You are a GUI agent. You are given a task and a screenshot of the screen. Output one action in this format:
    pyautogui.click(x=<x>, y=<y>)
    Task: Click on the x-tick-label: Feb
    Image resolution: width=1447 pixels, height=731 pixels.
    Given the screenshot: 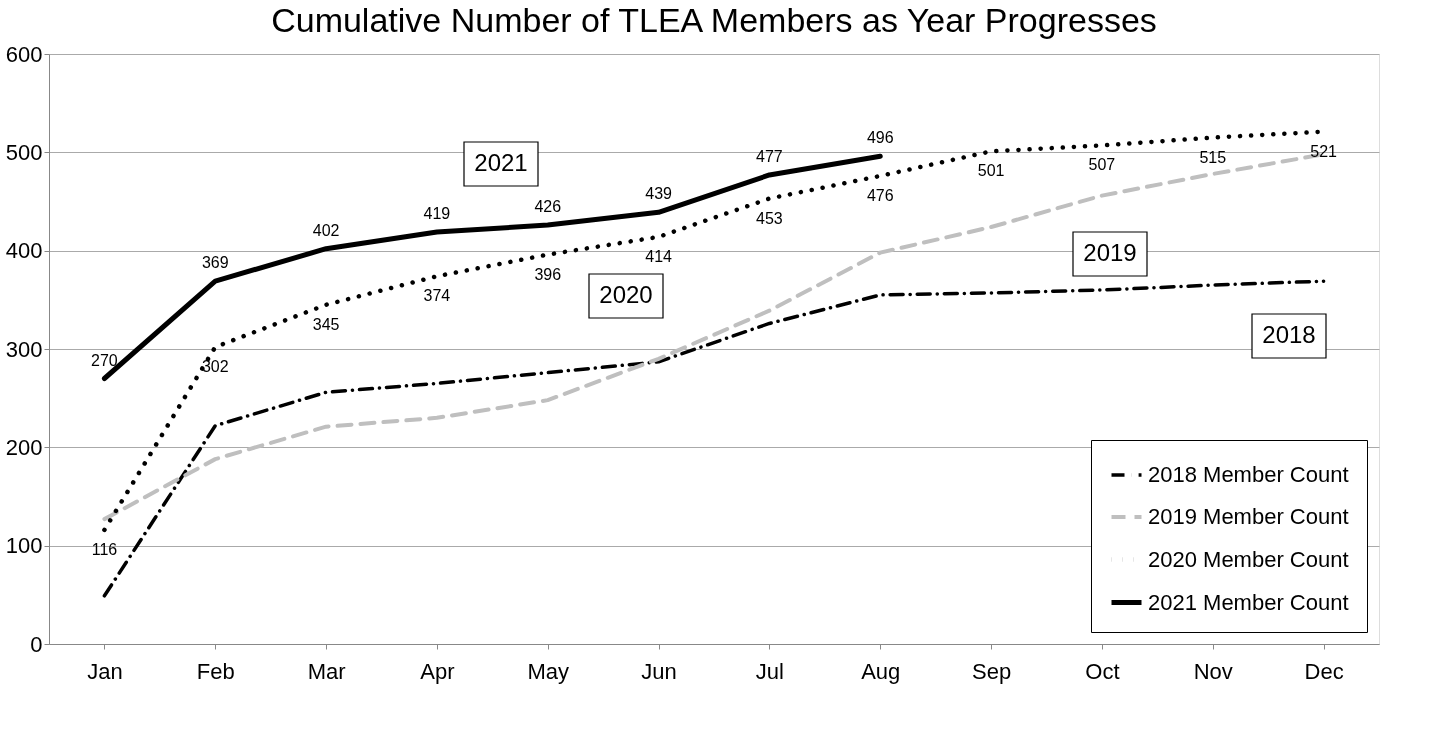 What is the action you would take?
    pyautogui.click(x=215, y=671)
    